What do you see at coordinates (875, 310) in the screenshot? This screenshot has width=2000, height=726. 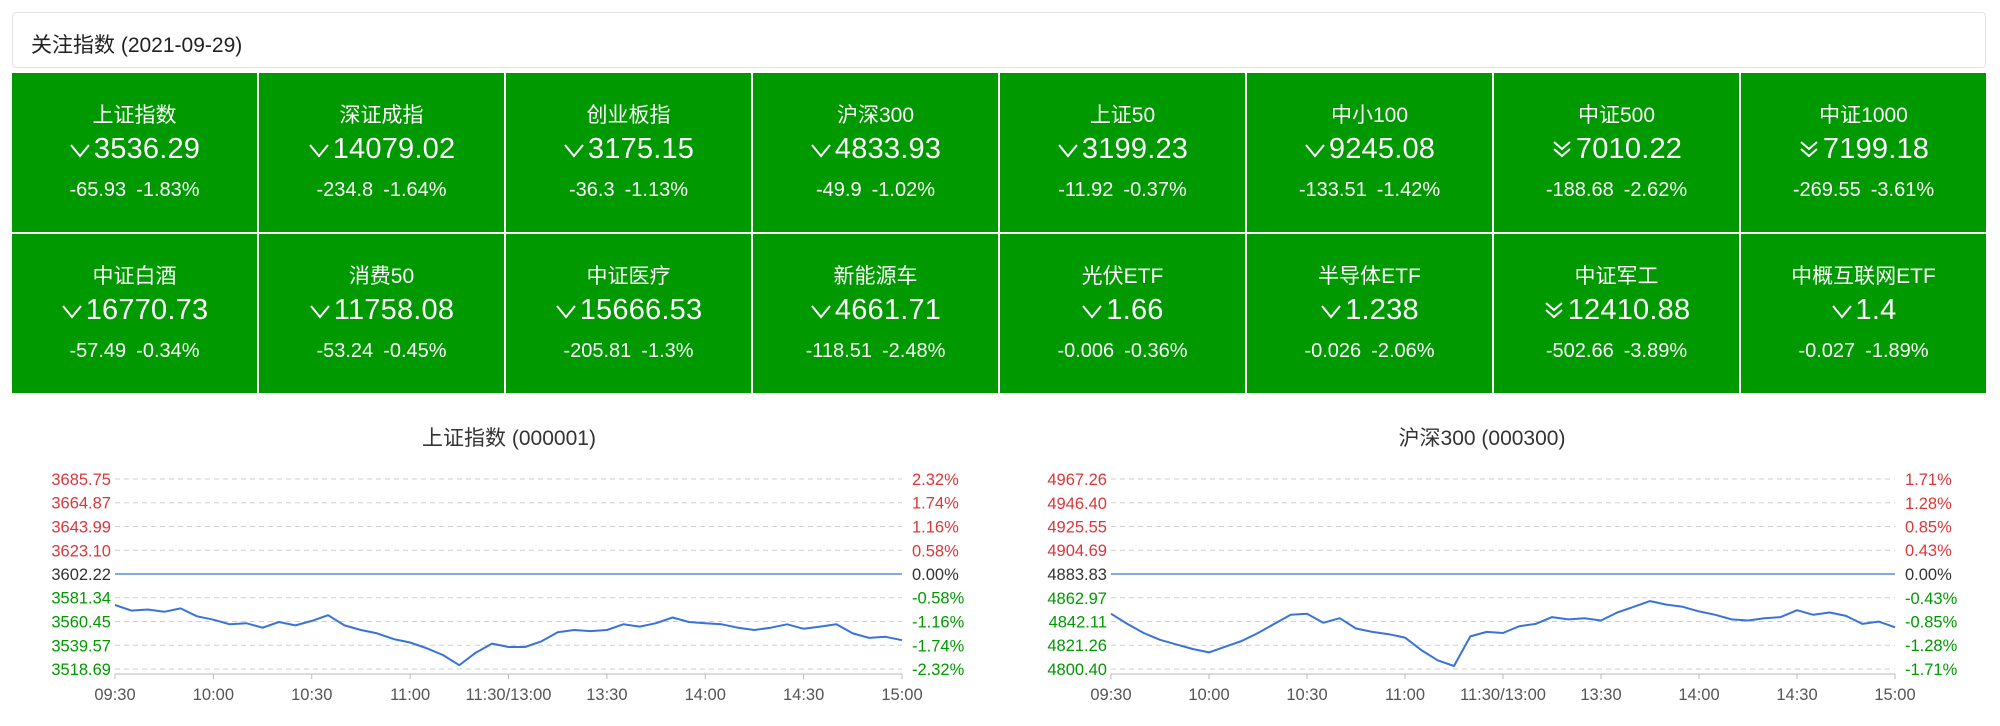 I see `tile-price: 4661.71` at bounding box center [875, 310].